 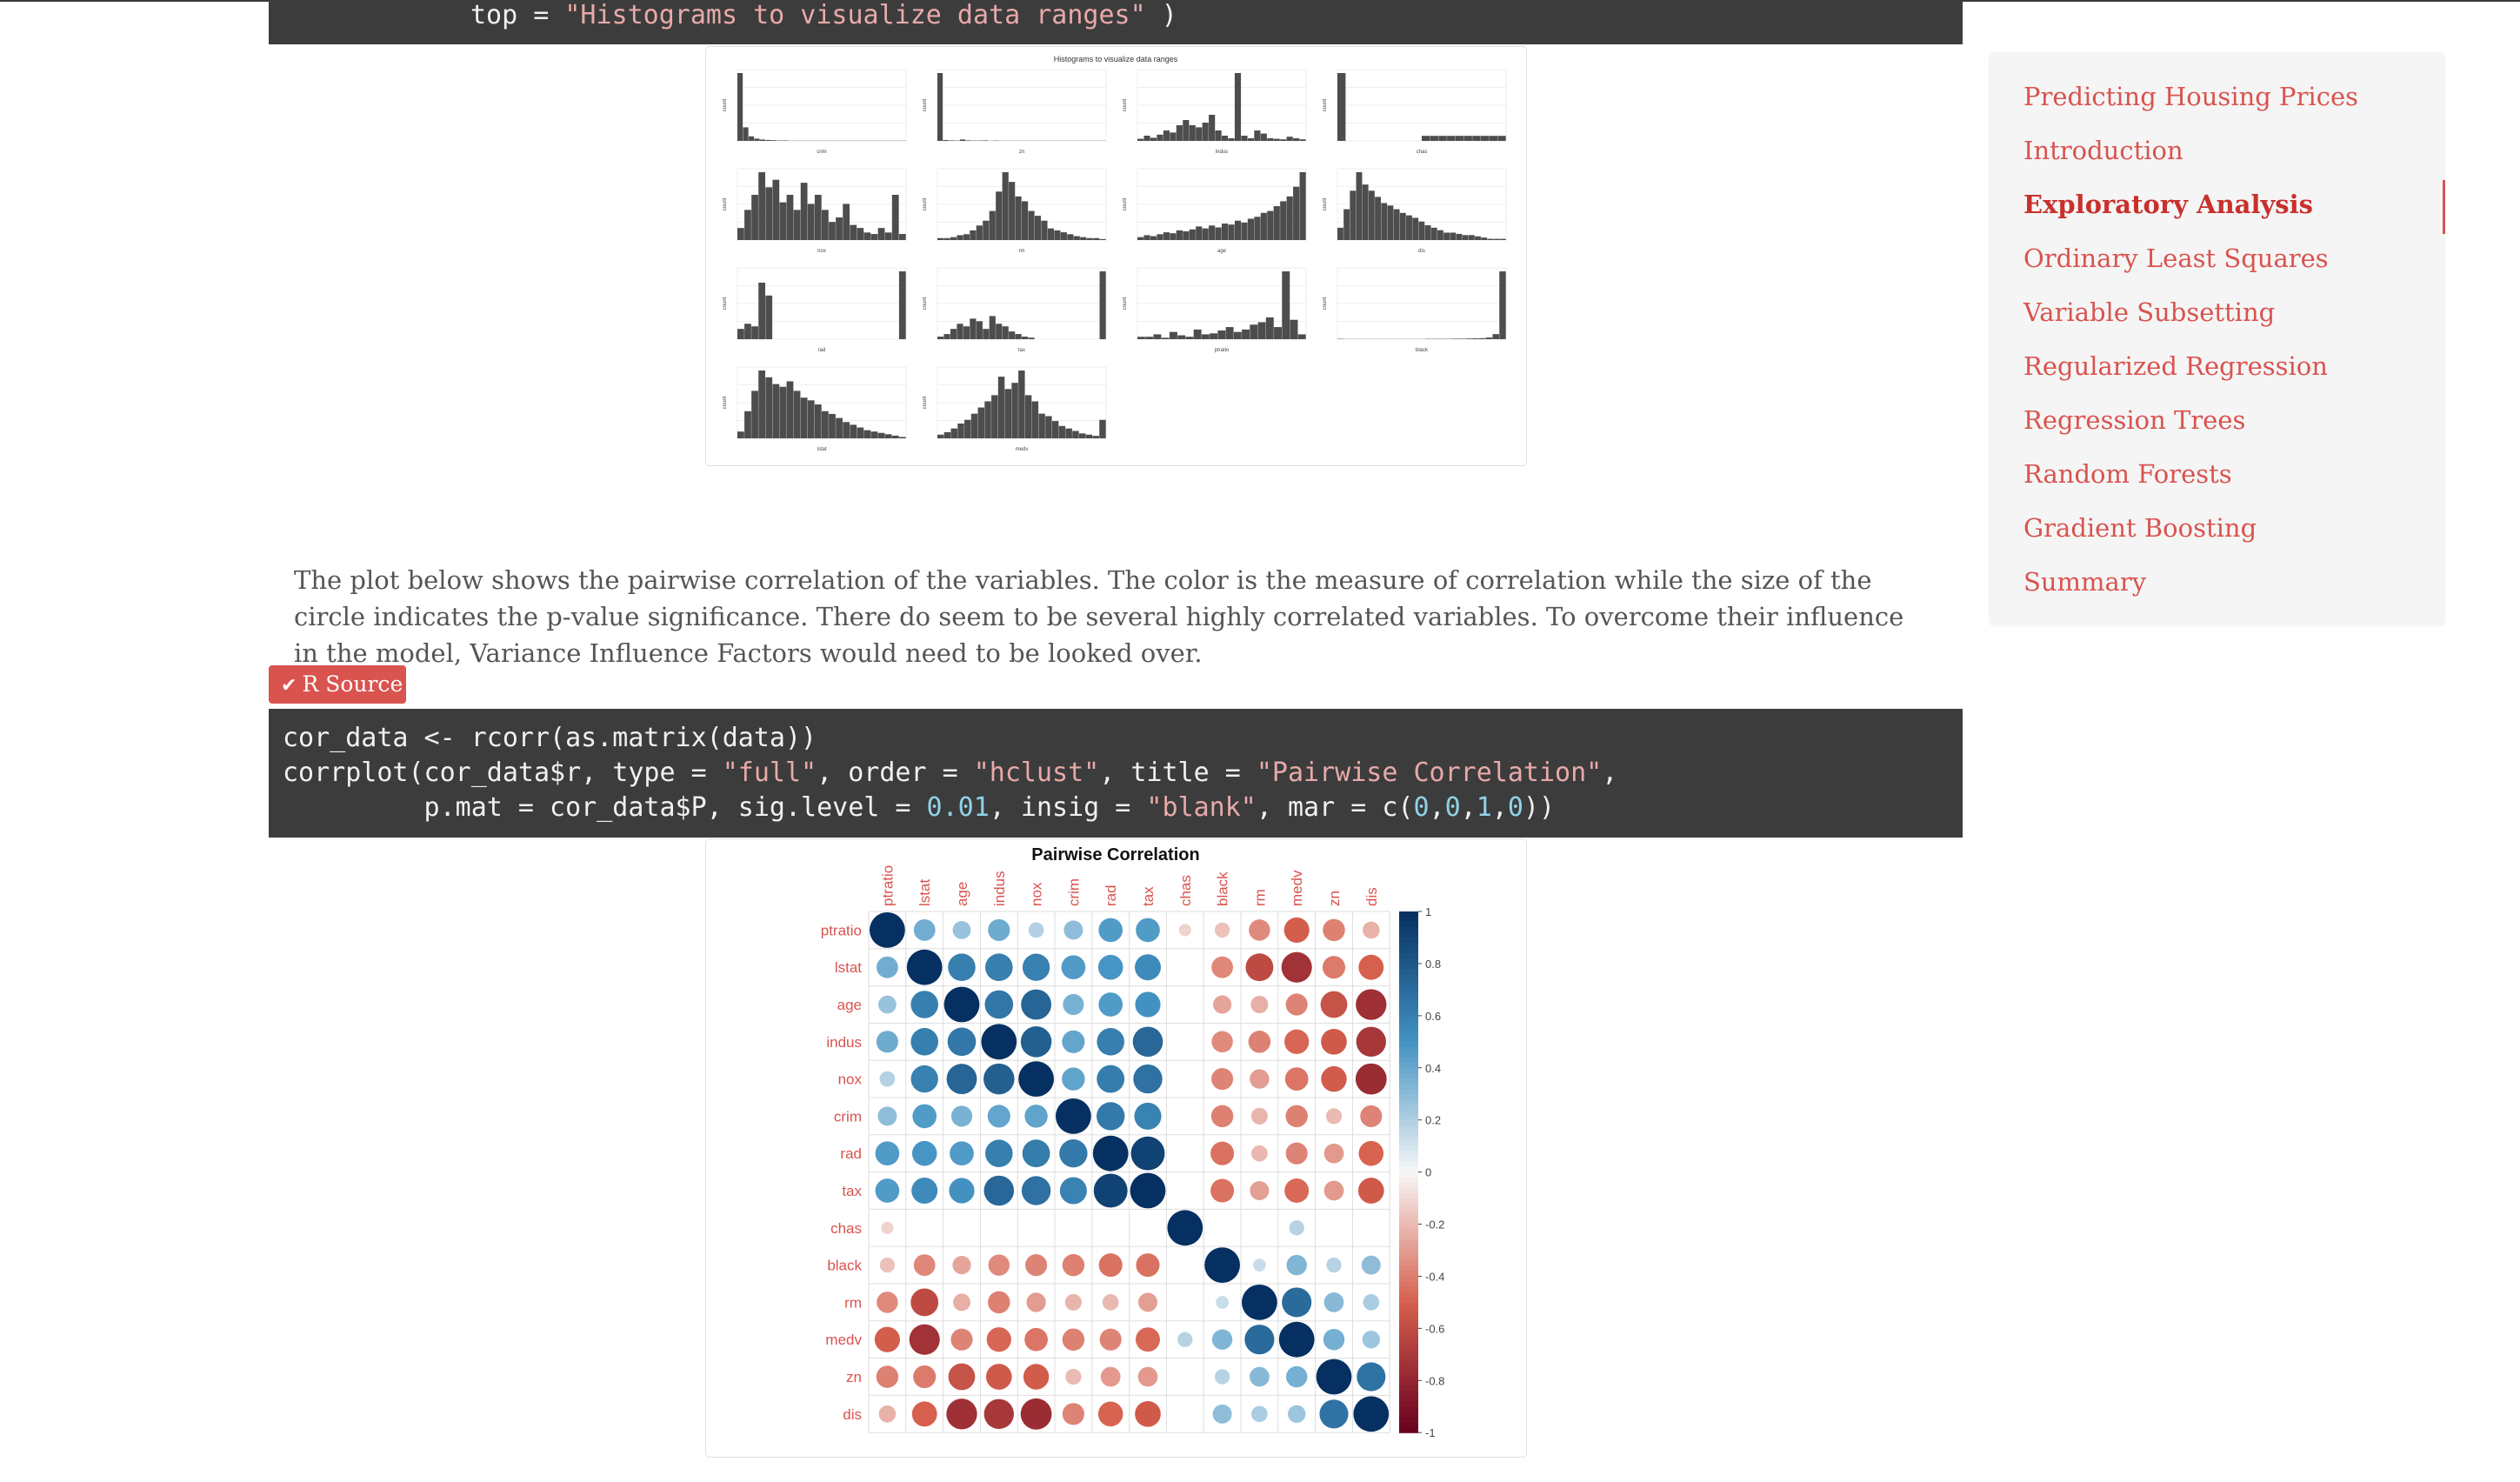 I want to click on toc-item-variable-subsetting: Variable Subsetting, so click(x=2149, y=312).